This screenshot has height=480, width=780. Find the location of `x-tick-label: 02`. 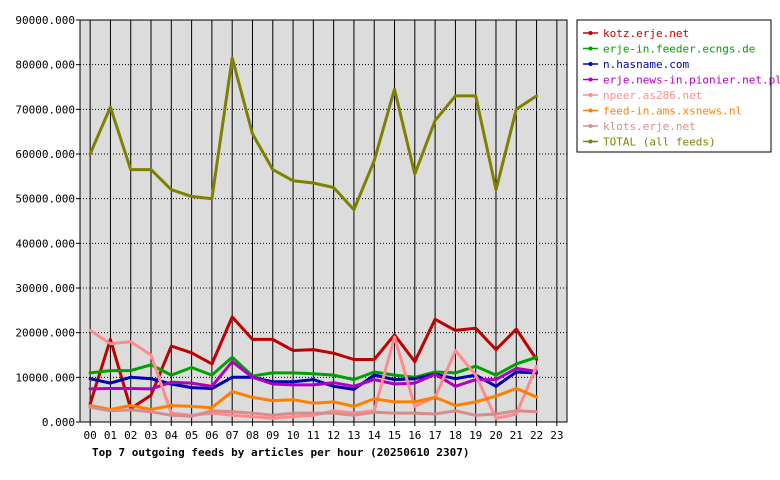

x-tick-label: 02 is located at coordinates (130, 435).